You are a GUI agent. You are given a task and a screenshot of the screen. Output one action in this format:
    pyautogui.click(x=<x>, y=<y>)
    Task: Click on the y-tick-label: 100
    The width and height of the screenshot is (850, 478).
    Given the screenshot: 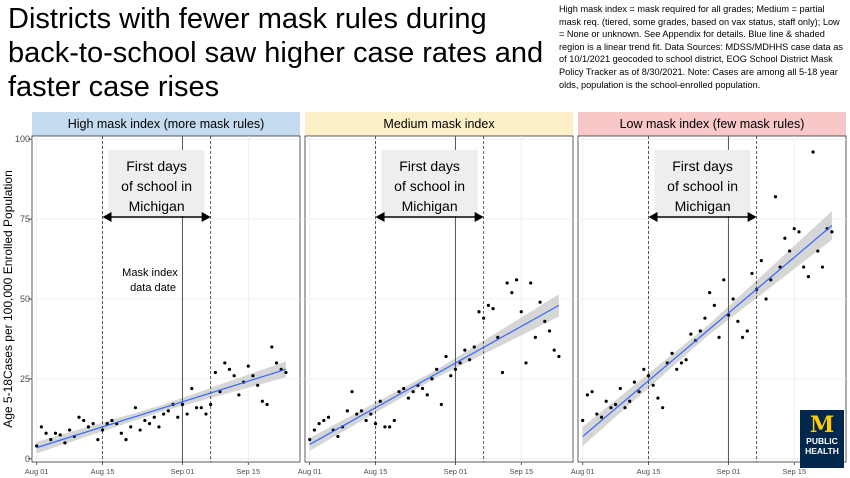 What is the action you would take?
    pyautogui.click(x=22, y=139)
    